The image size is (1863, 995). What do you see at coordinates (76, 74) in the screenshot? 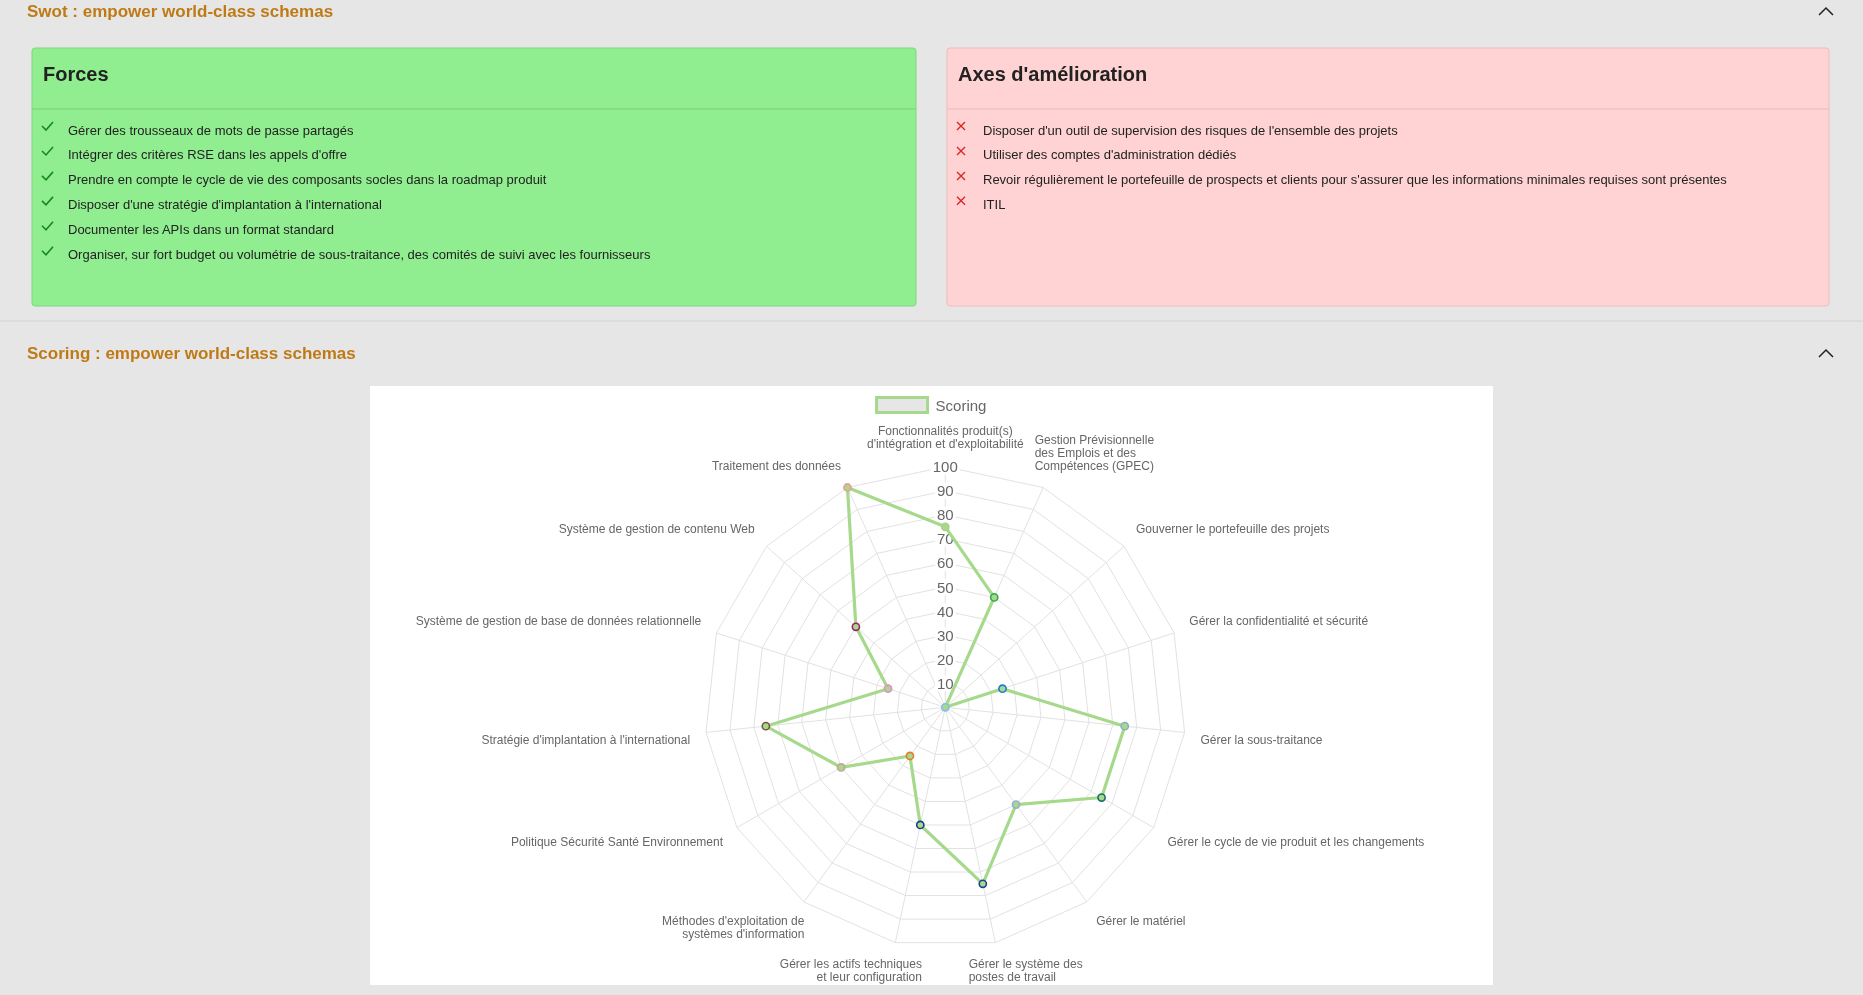
I see `text: Forces` at bounding box center [76, 74].